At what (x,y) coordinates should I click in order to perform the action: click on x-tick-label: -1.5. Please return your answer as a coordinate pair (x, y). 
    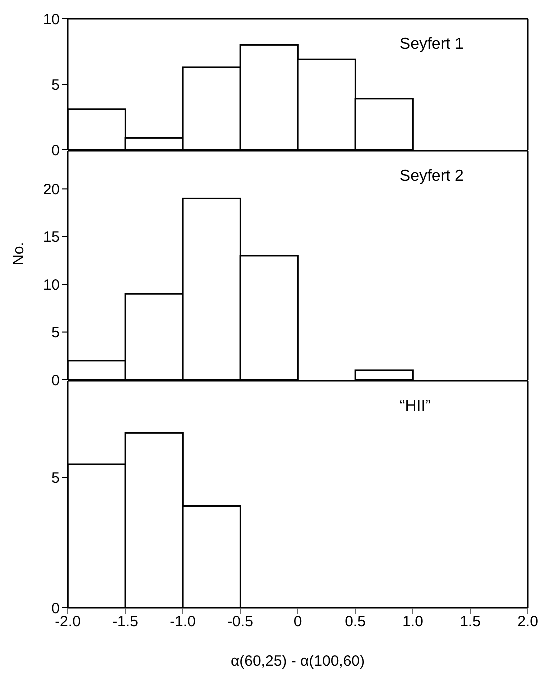
    Looking at the image, I should click on (125, 622).